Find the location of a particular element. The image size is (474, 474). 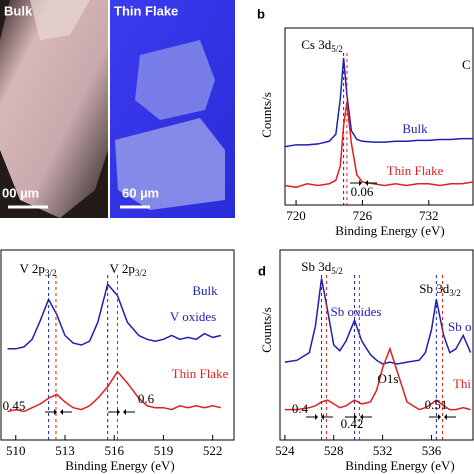

annotation: 0.51 is located at coordinates (436, 404).